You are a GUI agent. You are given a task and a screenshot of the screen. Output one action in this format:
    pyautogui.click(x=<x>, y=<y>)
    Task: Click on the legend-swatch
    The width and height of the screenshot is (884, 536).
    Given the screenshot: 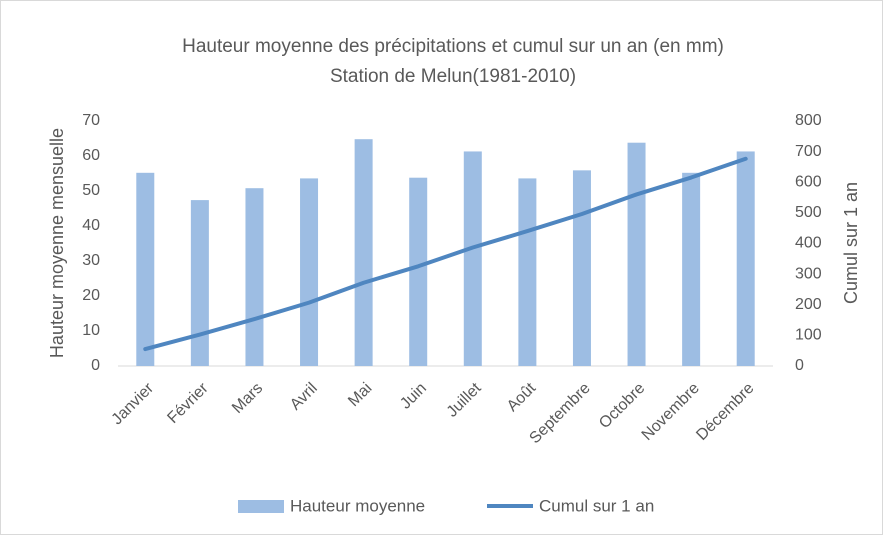 What is the action you would take?
    pyautogui.click(x=261, y=506)
    